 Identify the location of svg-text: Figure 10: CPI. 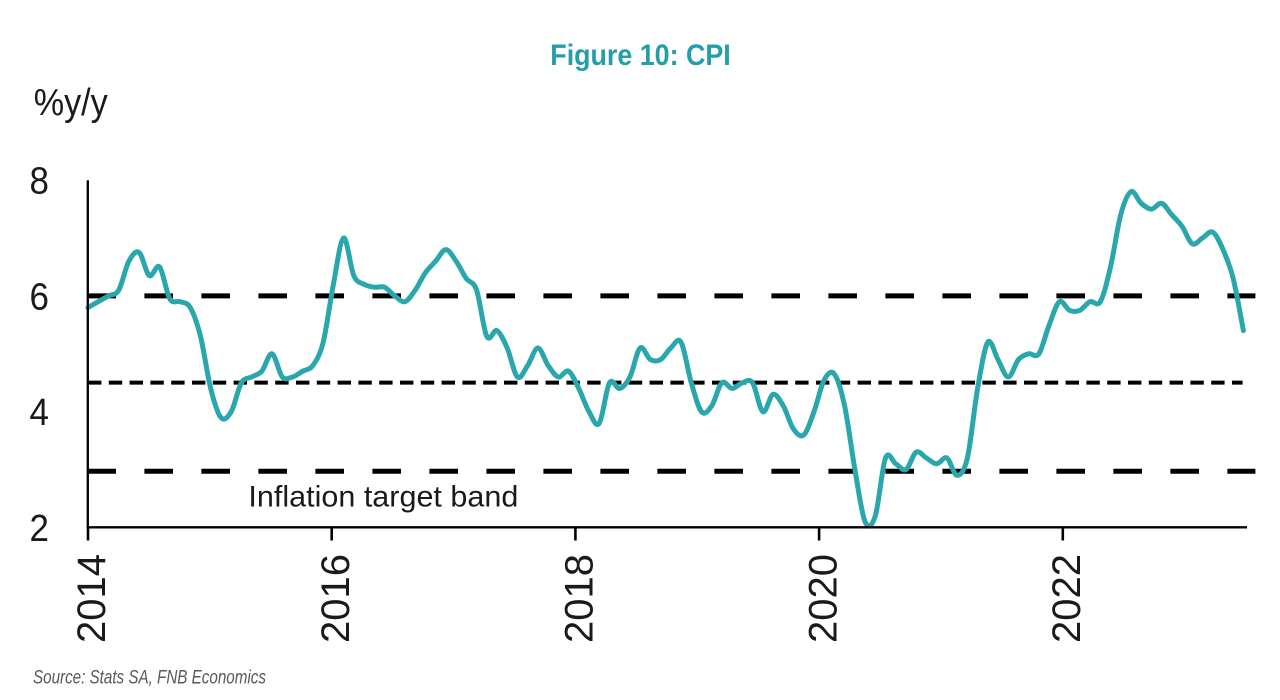
(640, 56).